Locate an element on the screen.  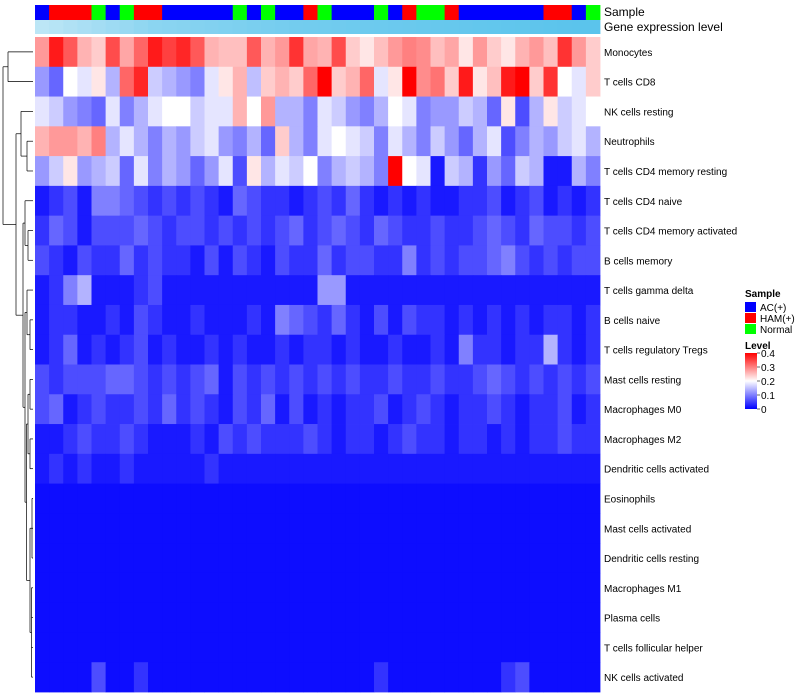
legend-swatch is located at coordinates (750, 318).